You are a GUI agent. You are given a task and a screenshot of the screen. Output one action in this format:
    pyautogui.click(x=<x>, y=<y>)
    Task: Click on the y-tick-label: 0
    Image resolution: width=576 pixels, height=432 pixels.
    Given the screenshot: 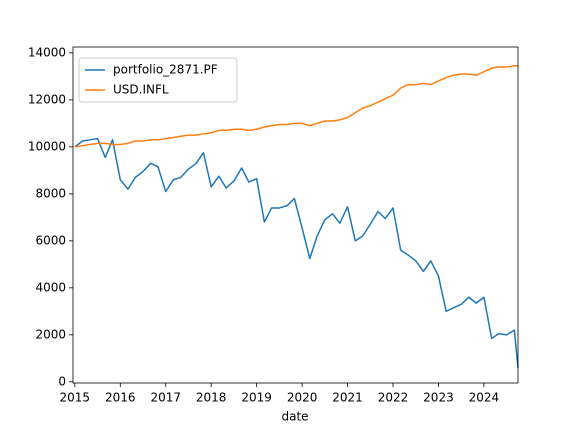 What is the action you would take?
    pyautogui.click(x=62, y=381)
    